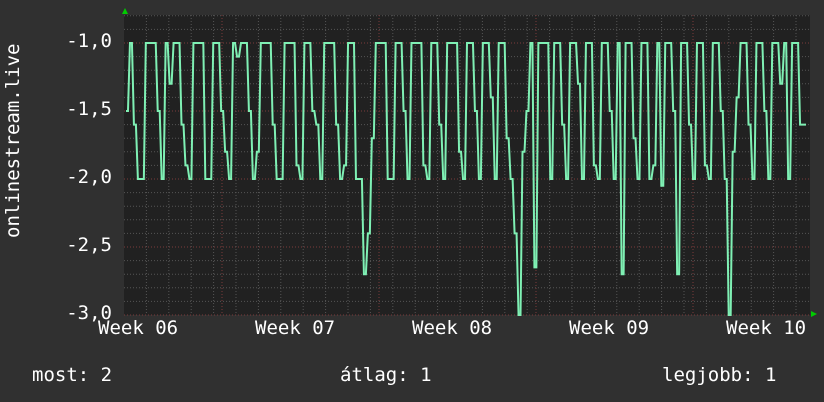 This screenshot has height=402, width=824. I want to click on x-tick-label: Week 09, so click(609, 328).